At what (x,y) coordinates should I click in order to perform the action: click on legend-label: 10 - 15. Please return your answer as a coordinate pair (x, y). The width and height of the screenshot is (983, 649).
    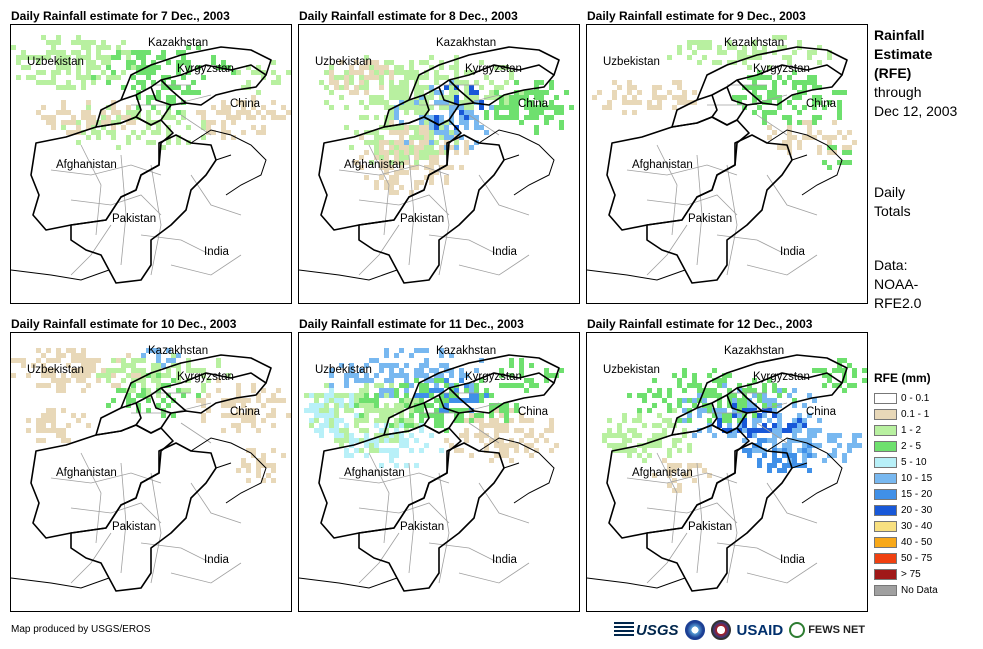
    Looking at the image, I should click on (917, 478).